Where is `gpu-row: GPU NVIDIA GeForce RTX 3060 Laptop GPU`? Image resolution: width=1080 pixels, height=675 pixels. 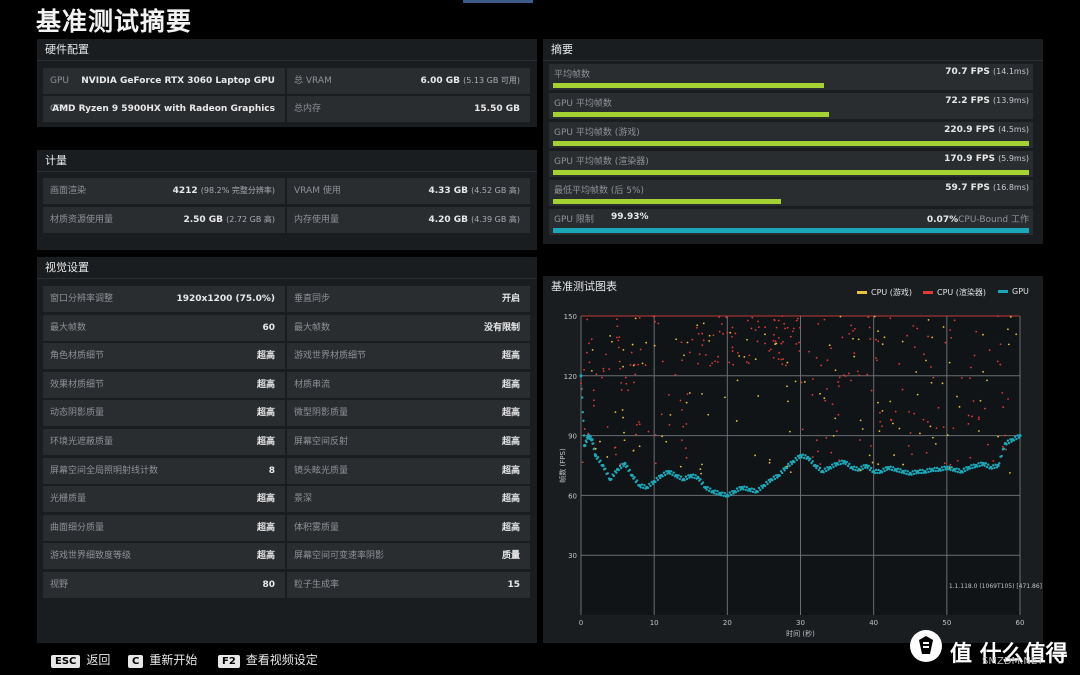
gpu-row: GPU NVIDIA GeForce RTX 3060 Laptop GPU is located at coordinates (164, 81).